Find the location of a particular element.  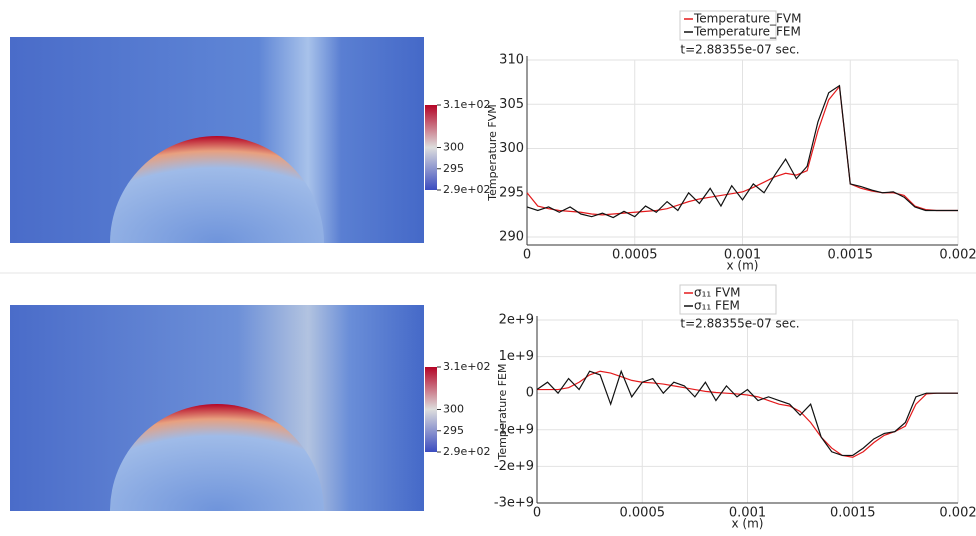

y-tick-label: 295 is located at coordinates (511, 192).